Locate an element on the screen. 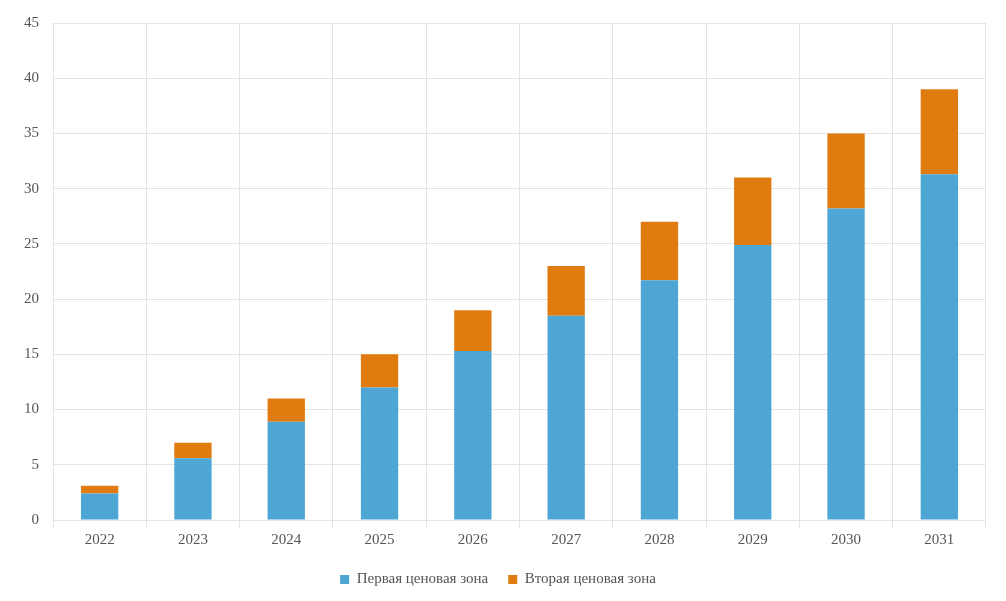 The image size is (1006, 601). x-tick-label: 2030 is located at coordinates (846, 538).